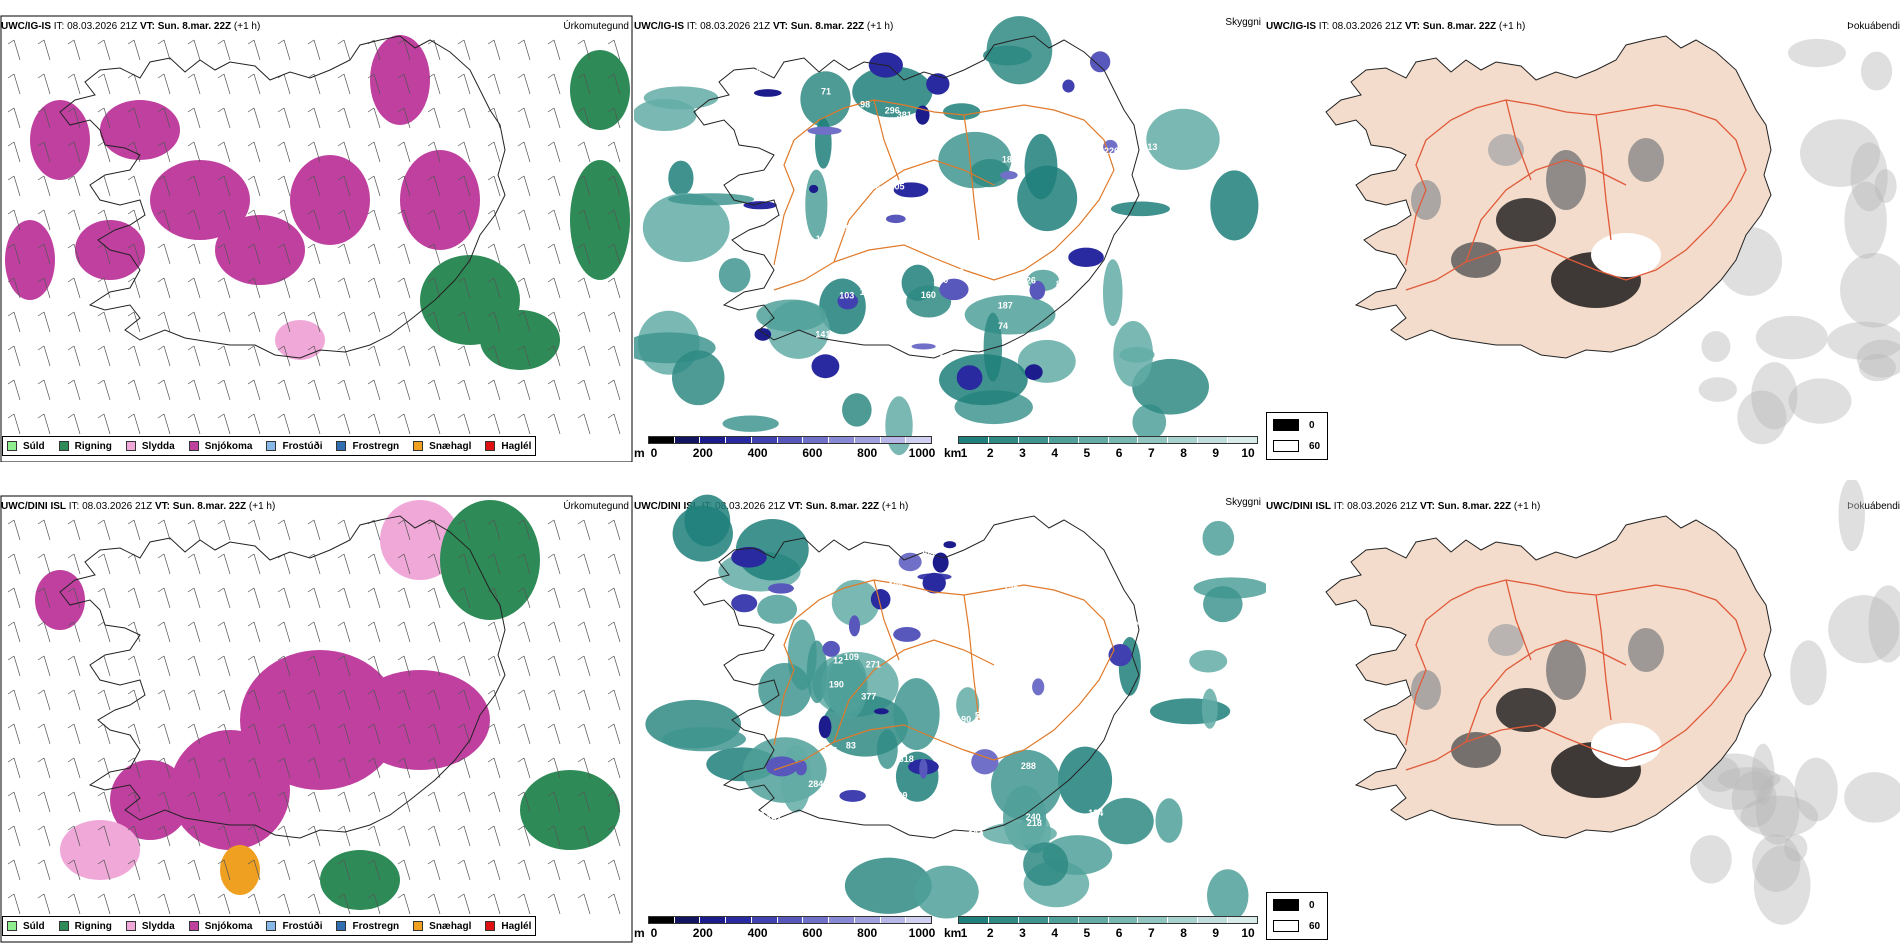  What do you see at coordinates (928, 295) in the screenshot?
I see `ceiling-label: 160` at bounding box center [928, 295].